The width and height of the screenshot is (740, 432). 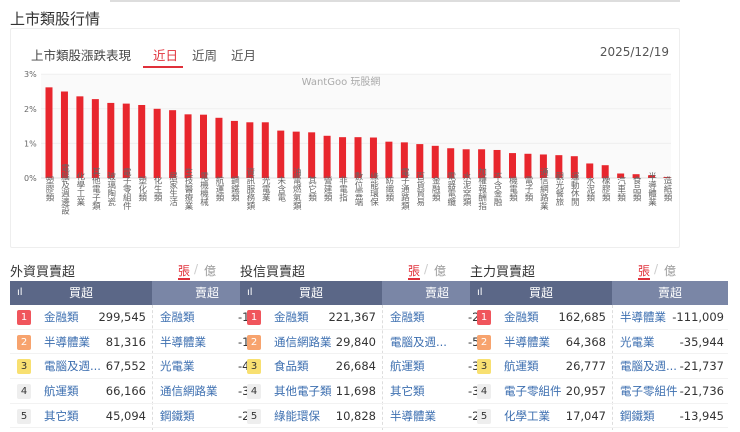 What do you see at coordinates (513, 189) in the screenshot?
I see `x-tick-label: 機電類` at bounding box center [513, 189].